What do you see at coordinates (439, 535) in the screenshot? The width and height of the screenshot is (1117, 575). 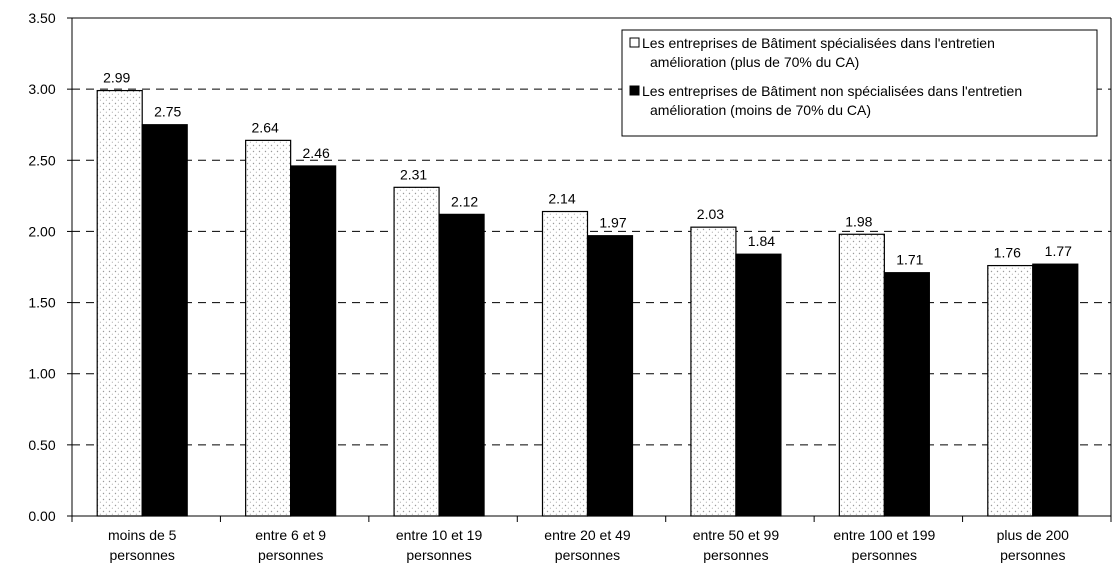 I see `x-tick-label: entre 10 et 19` at bounding box center [439, 535].